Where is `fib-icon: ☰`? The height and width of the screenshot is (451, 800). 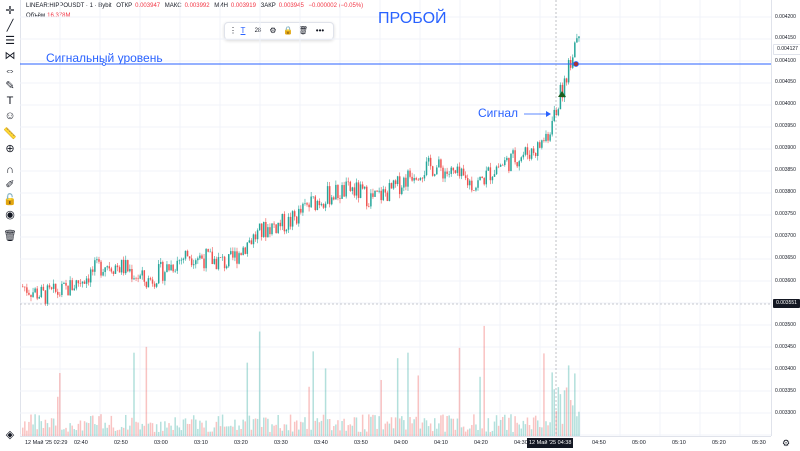
fib-icon: ☰ is located at coordinates (10, 41).